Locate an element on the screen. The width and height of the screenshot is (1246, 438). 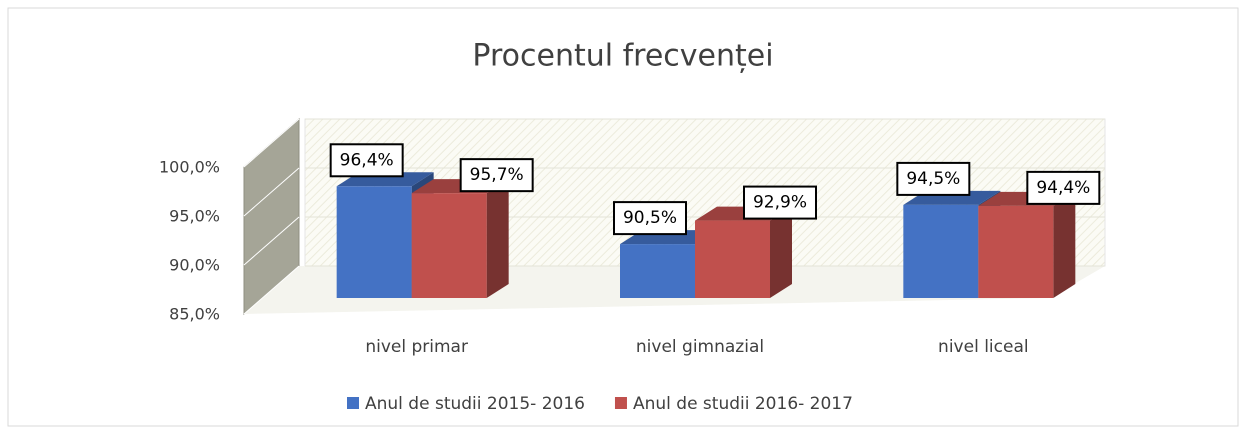
x-tick-label: nivel primar is located at coordinates (416, 347).